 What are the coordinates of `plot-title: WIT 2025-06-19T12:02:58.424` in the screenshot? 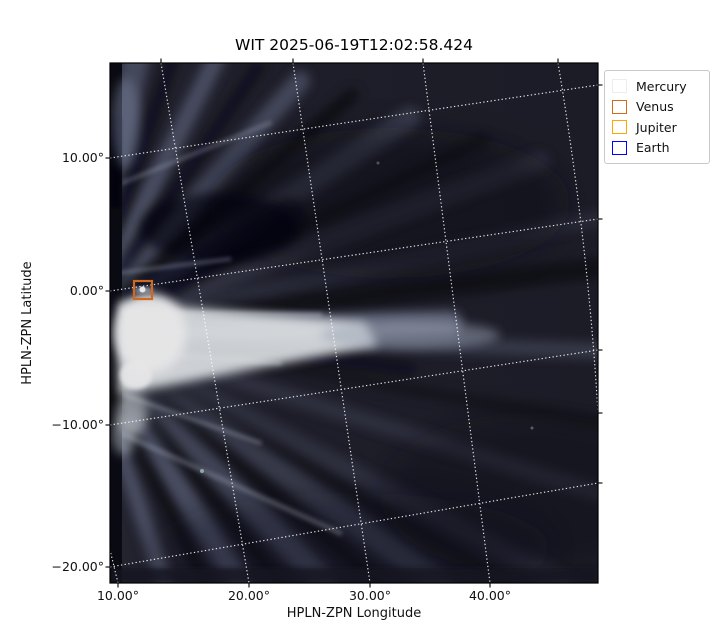 It's located at (354, 45).